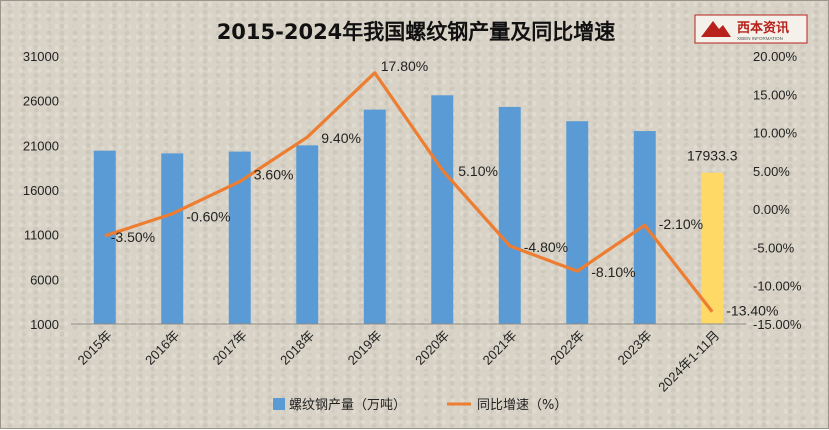 The height and width of the screenshot is (430, 829). I want to click on left-tick-label: 31000, so click(41, 56).